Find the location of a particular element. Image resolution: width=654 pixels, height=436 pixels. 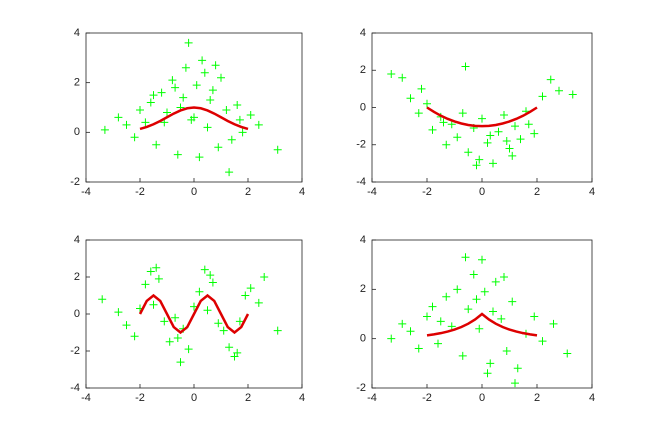

y-tick-label: 4 is located at coordinates (363, 240).